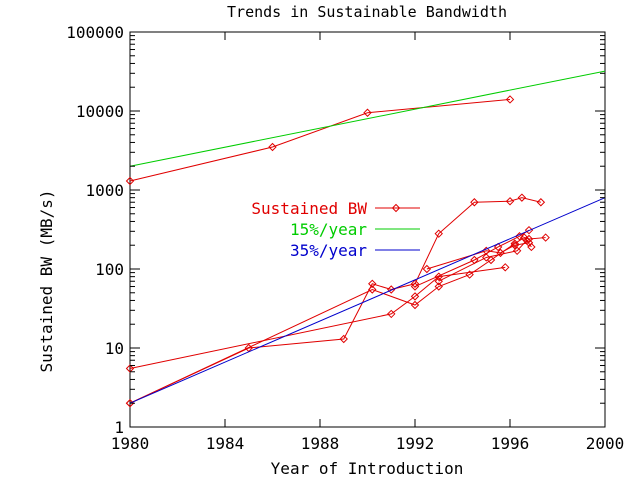  What do you see at coordinates (367, 12) in the screenshot?
I see `chart-title: Trends in Sustainable Bandwidth` at bounding box center [367, 12].